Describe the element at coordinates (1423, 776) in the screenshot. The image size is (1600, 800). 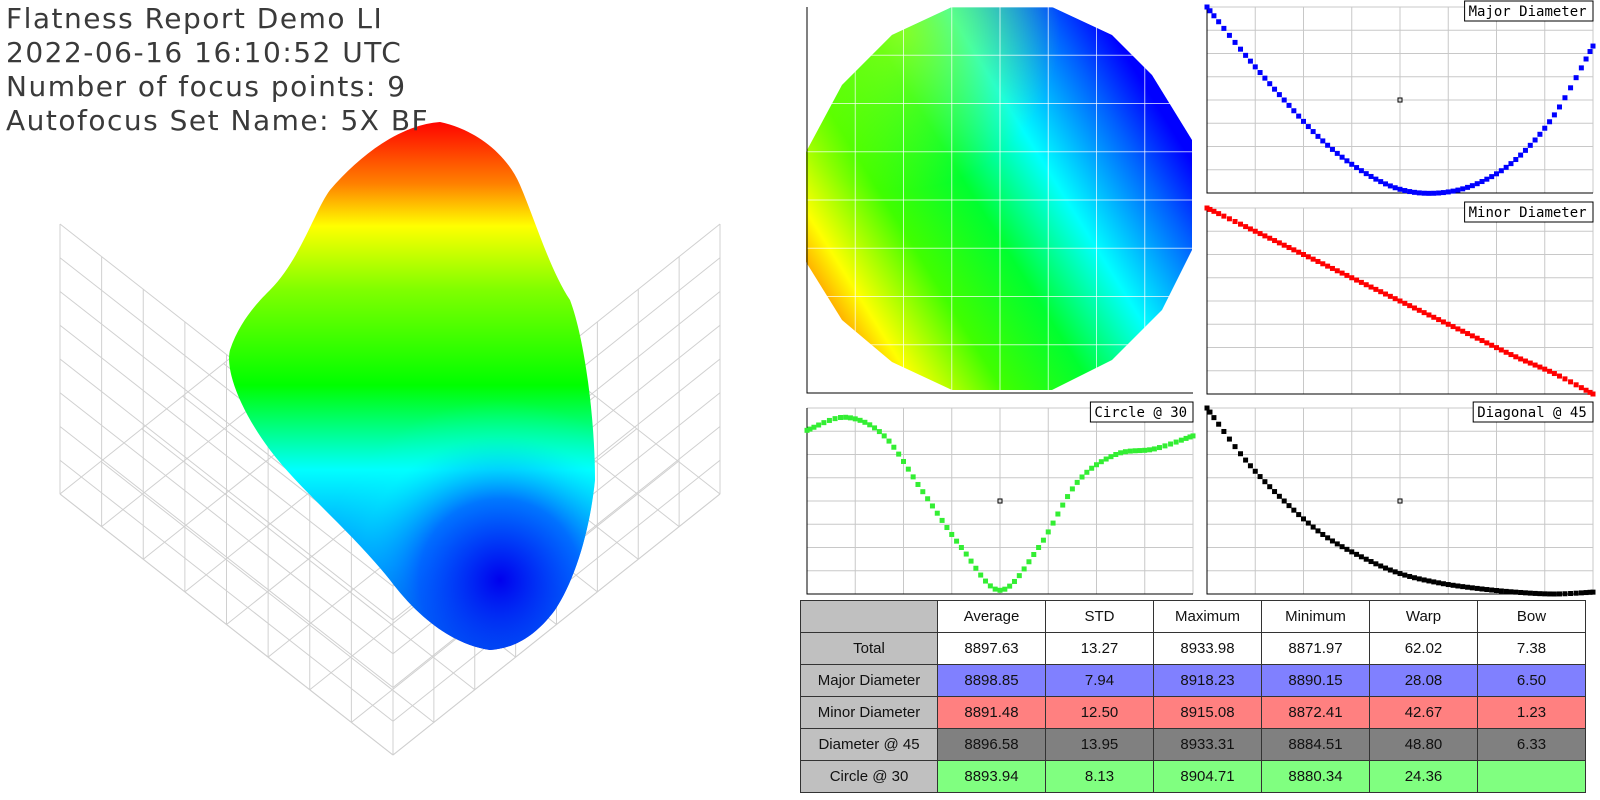
I see `table-cell: 24.36` at that location.